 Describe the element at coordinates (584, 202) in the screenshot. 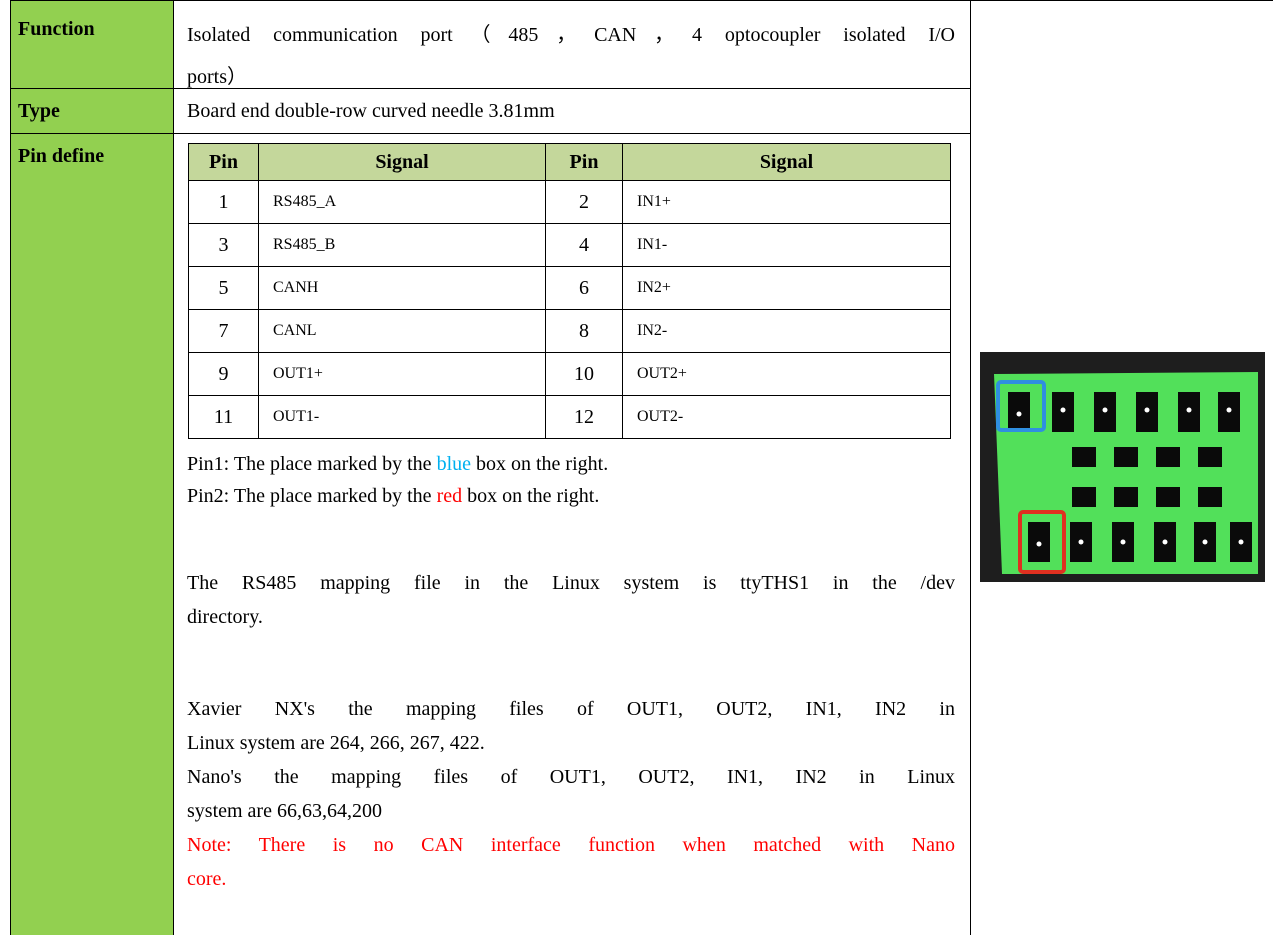

I see `pin-cell: 2` at that location.